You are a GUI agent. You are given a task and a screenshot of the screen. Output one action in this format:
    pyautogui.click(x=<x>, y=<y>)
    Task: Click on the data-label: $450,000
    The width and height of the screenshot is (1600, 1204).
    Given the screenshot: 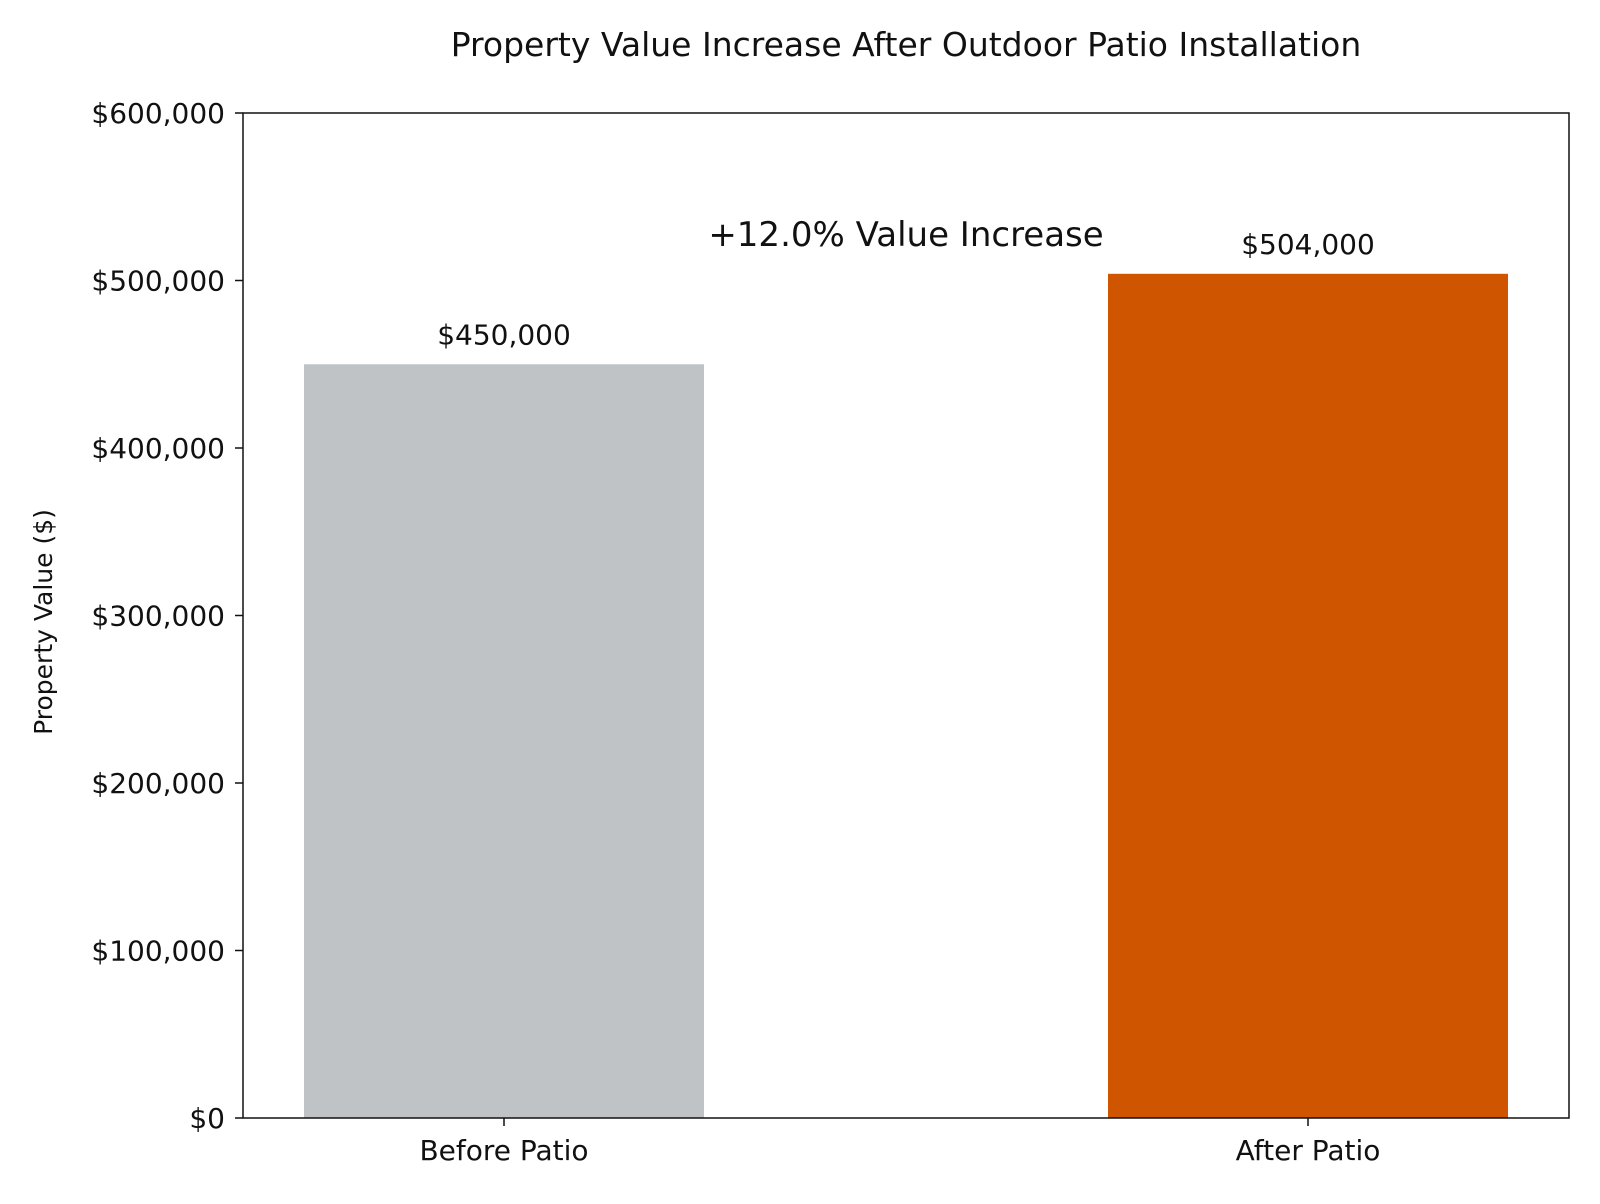 What is the action you would take?
    pyautogui.click(x=504, y=334)
    